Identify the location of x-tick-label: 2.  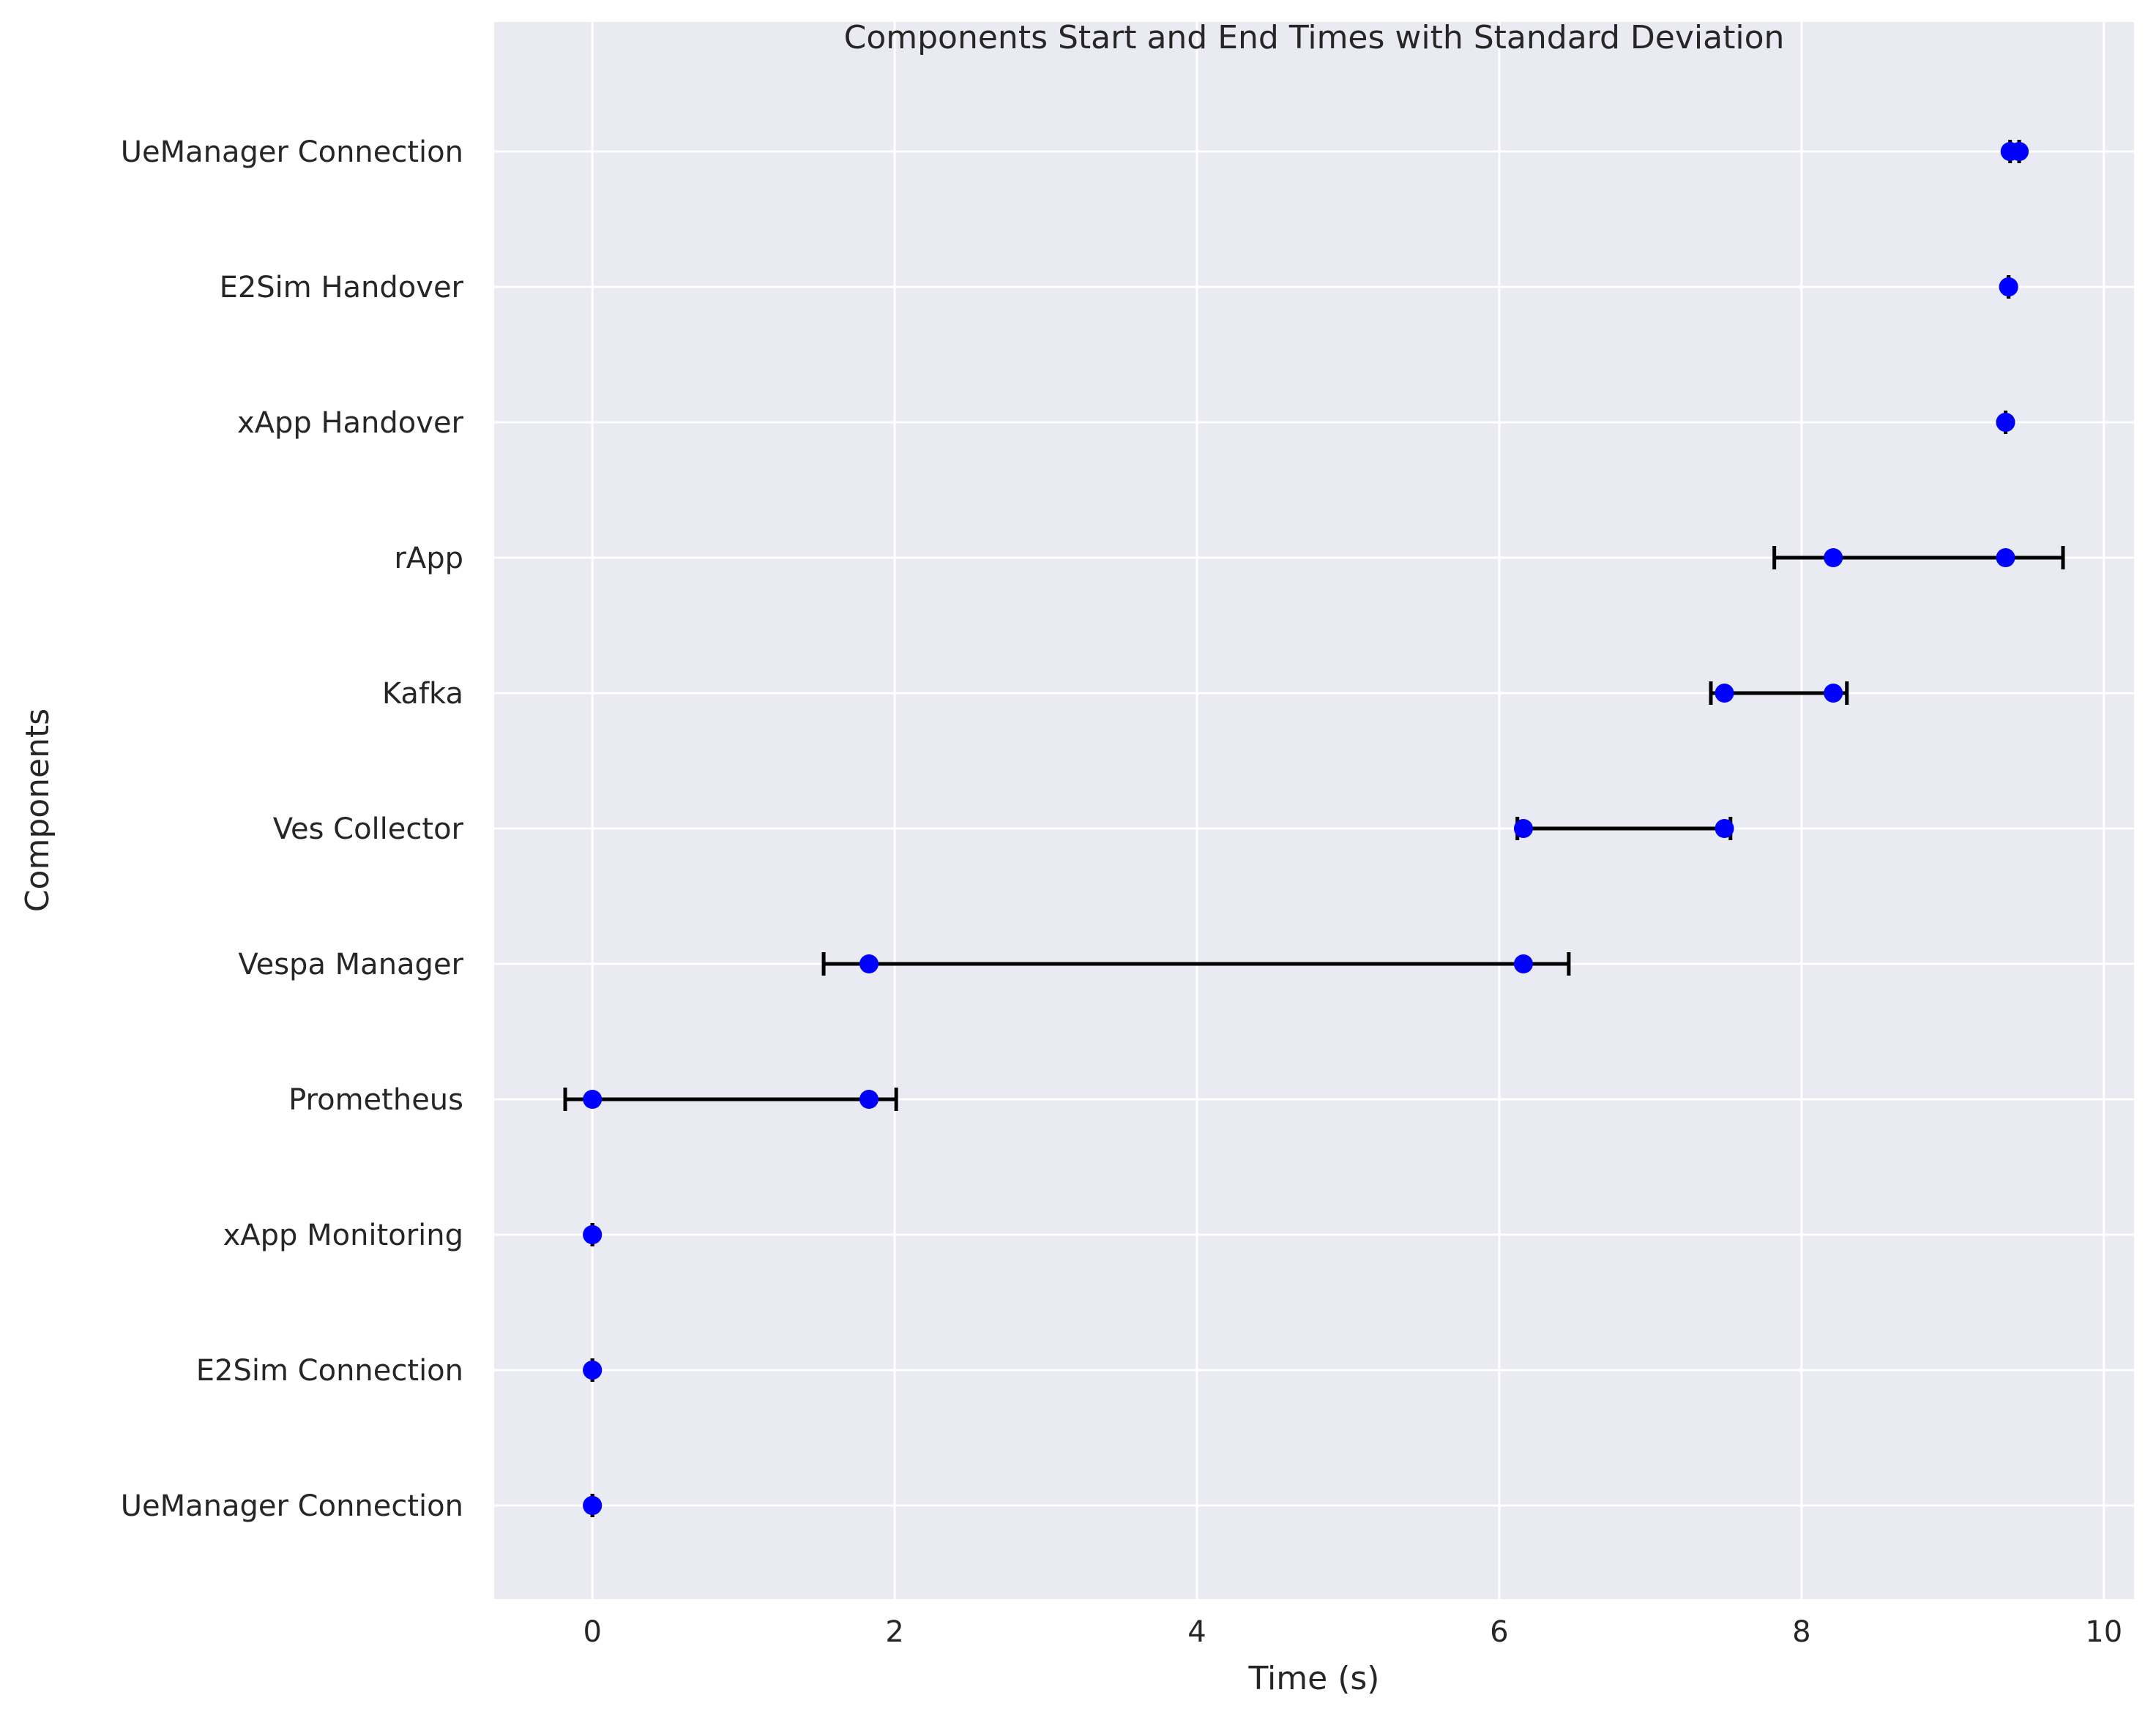
(894, 1632).